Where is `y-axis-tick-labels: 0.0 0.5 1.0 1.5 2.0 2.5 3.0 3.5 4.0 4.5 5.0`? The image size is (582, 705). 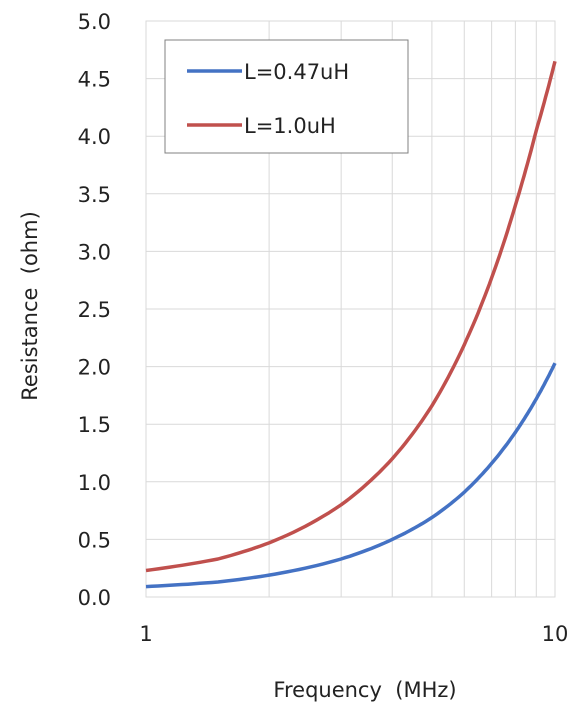 y-axis-tick-labels: 0.0 0.5 1.0 1.5 2.0 2.5 3.0 3.5 4.0 4.5 5.0 is located at coordinates (94, 310).